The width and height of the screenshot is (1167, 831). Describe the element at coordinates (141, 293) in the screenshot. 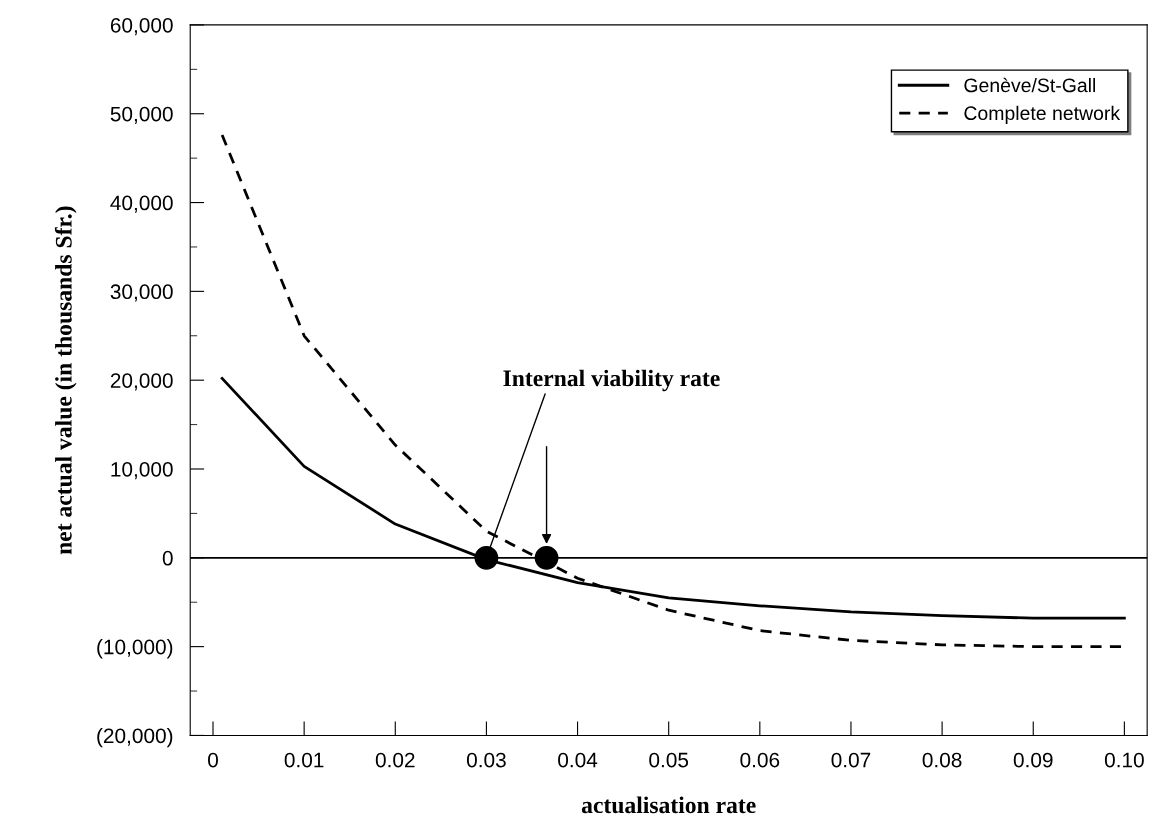

I see `y-tick-label: 30,000` at that location.